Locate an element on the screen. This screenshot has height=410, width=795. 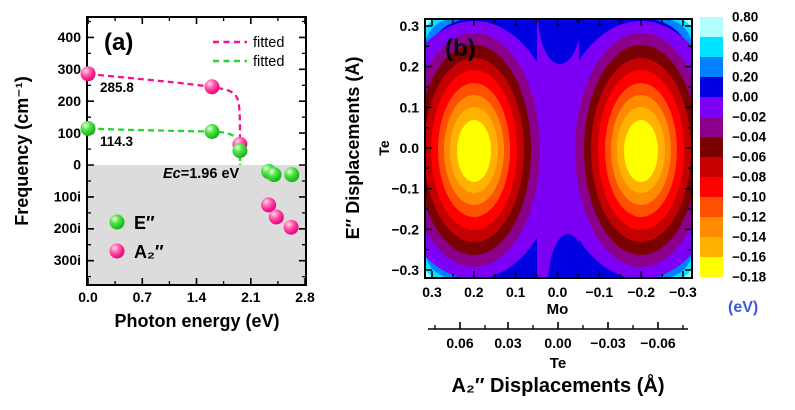
te-tick-label: −0.06 is located at coordinates (658, 343).